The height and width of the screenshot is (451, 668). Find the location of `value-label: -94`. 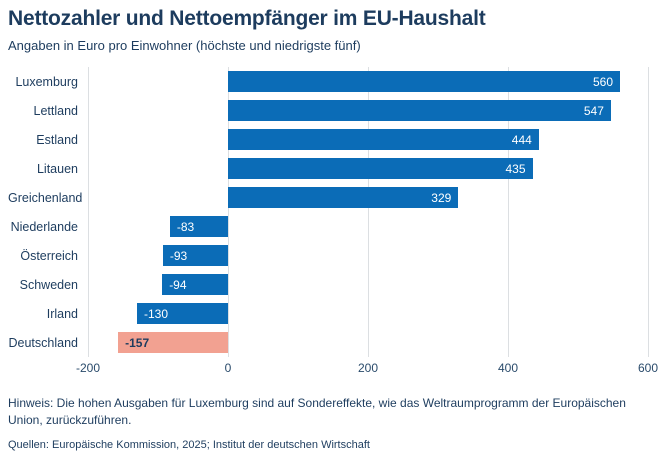

value-label: -94 is located at coordinates (178, 284).